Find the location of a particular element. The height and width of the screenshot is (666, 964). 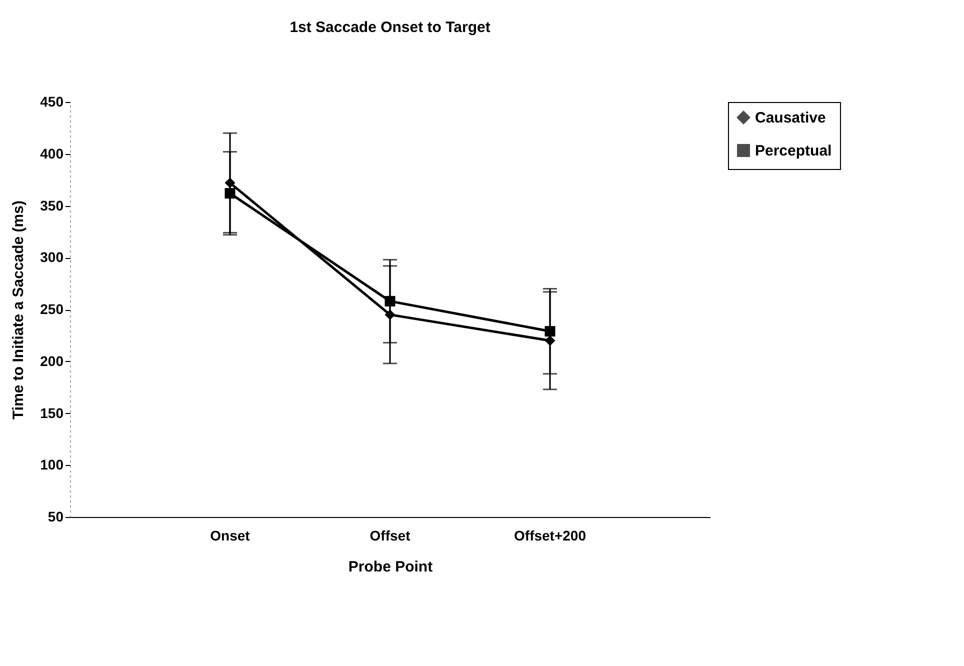

legend-label: Perceptual is located at coordinates (793, 151).